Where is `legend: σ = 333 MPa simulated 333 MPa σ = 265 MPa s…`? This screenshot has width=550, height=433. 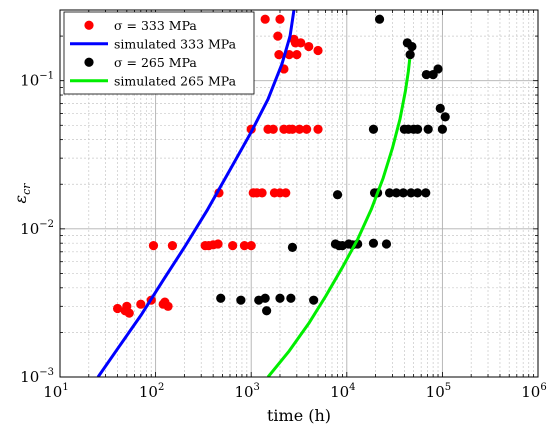 legend: σ = 333 MPa simulated 333 MPa σ = 265 MPa s… is located at coordinates (159, 53).